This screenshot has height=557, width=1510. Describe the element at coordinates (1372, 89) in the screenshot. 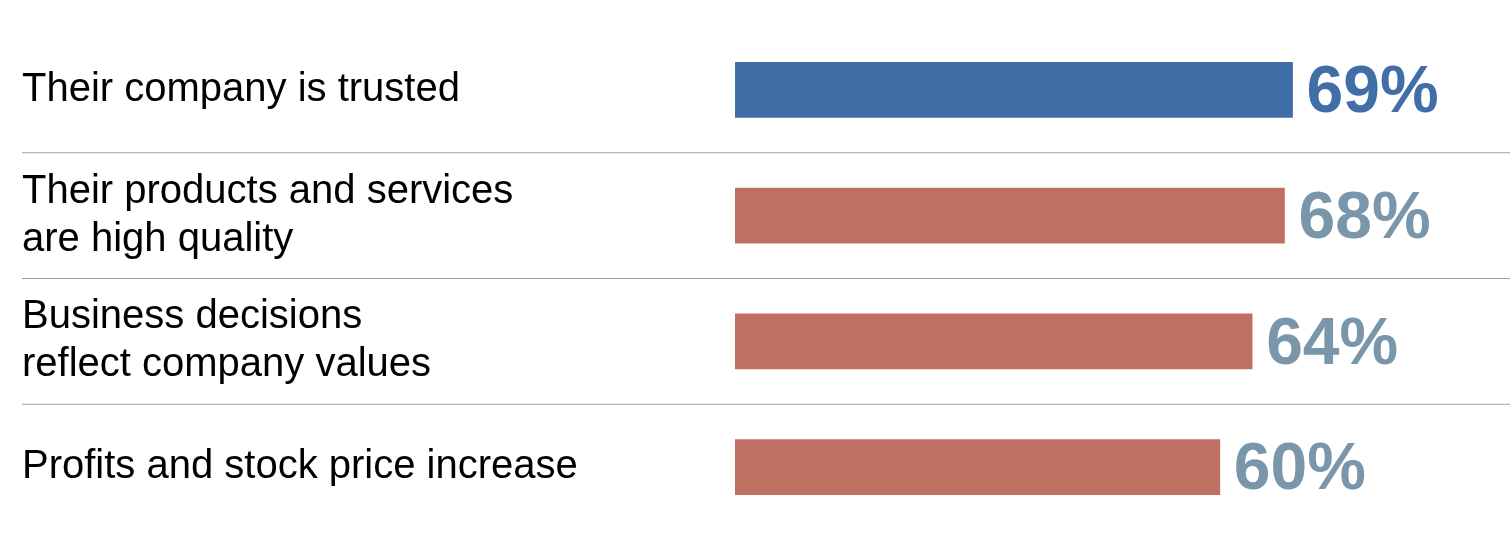

I see `data-label: 69%` at that location.